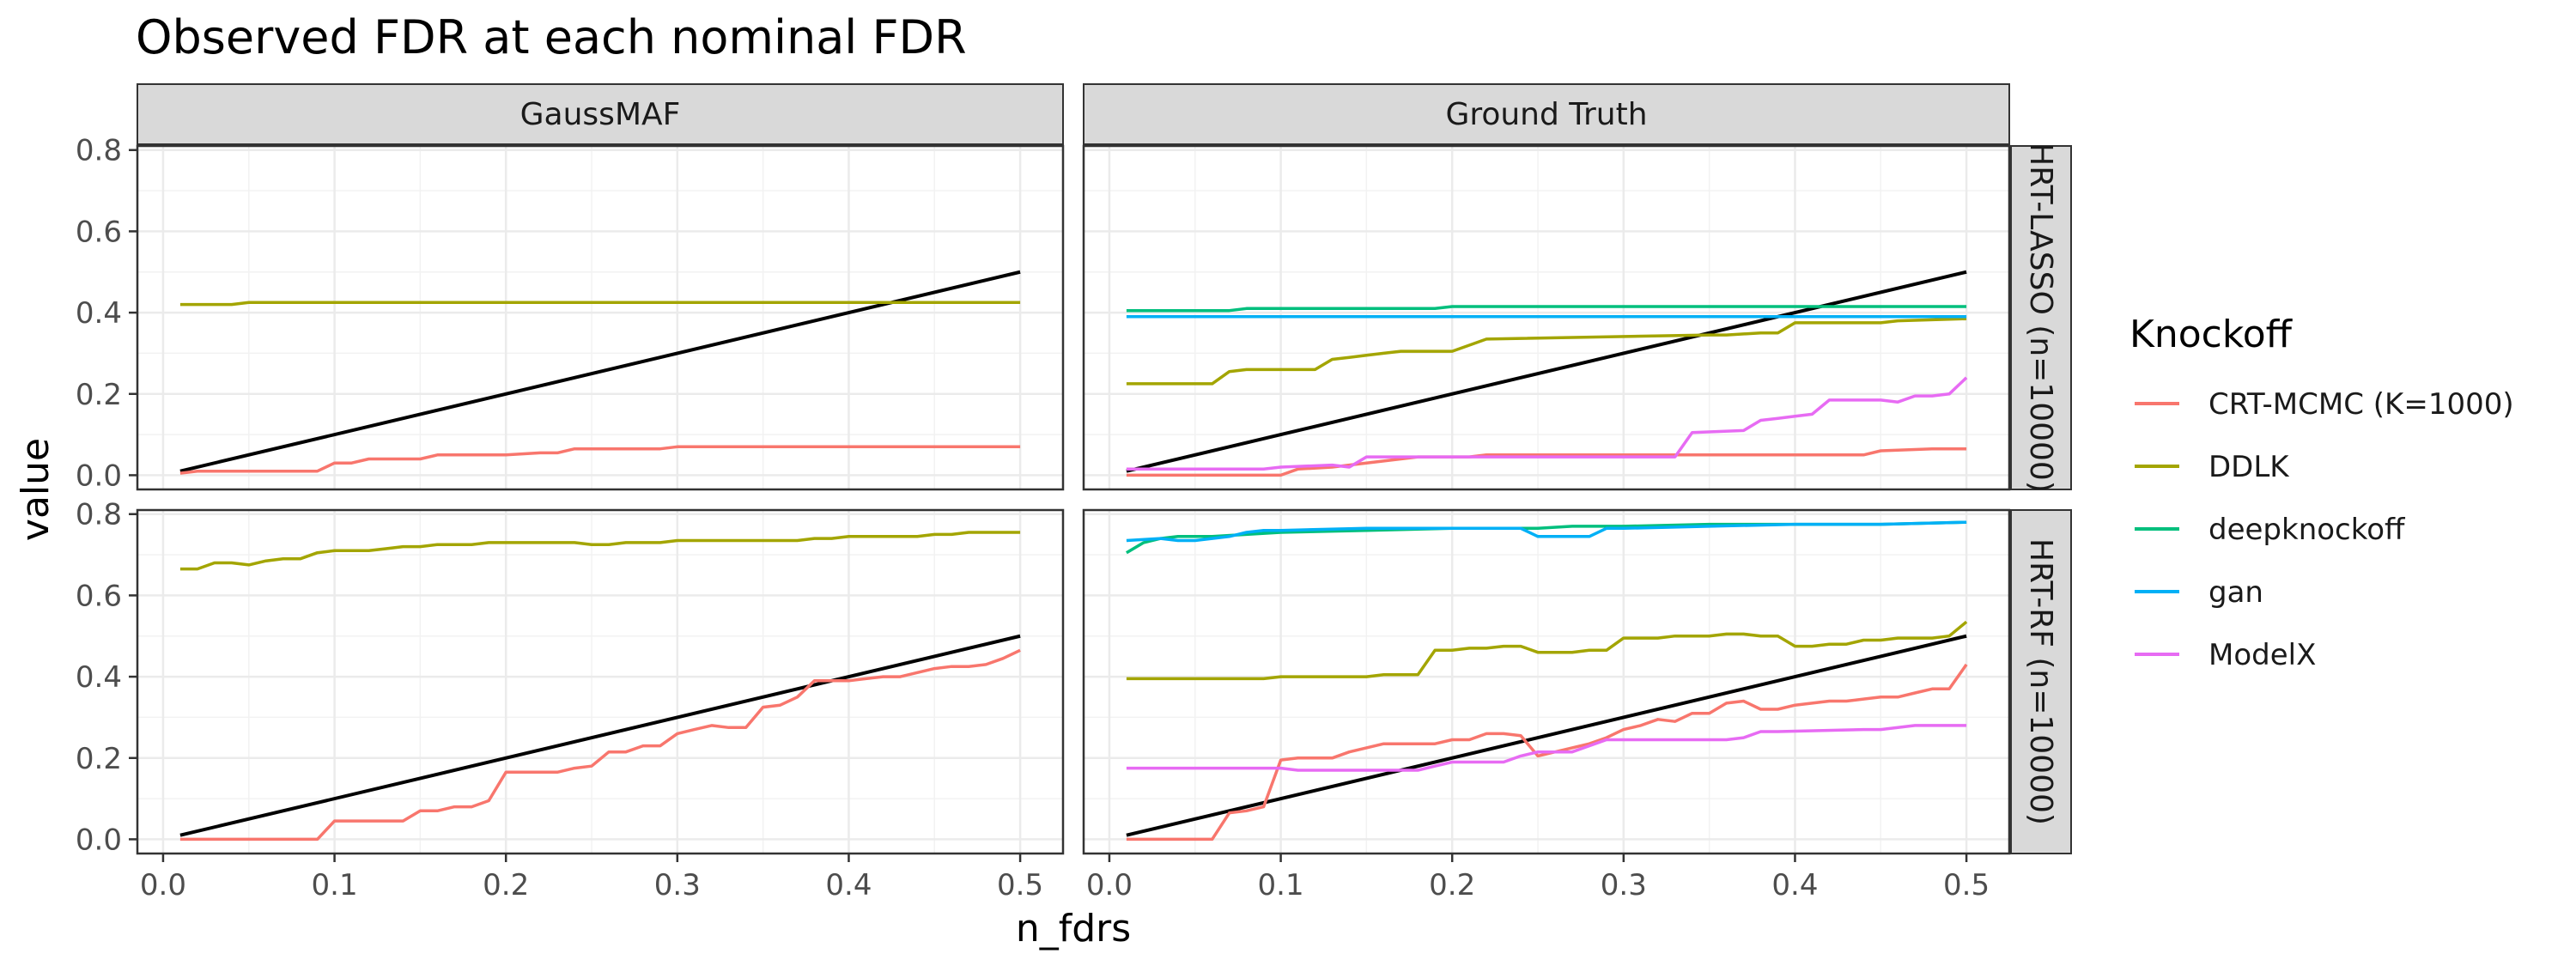 Image resolution: width=2576 pixels, height=966 pixels. I want to click on series-line-gan, so click(1546, 532).